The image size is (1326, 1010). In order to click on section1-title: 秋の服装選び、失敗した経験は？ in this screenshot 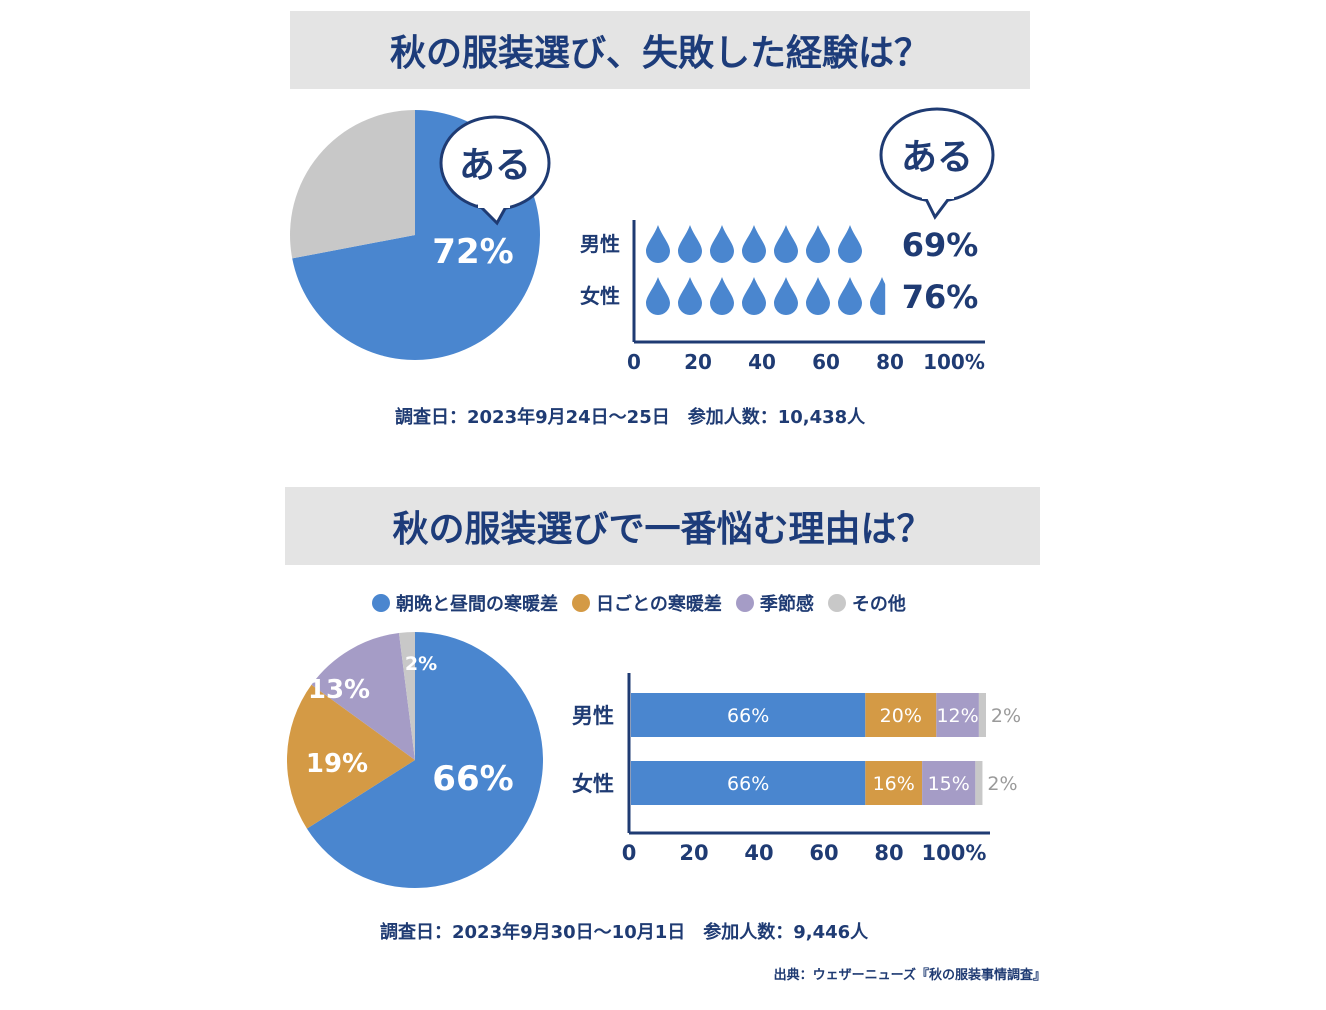, I will do `click(660, 50)`.